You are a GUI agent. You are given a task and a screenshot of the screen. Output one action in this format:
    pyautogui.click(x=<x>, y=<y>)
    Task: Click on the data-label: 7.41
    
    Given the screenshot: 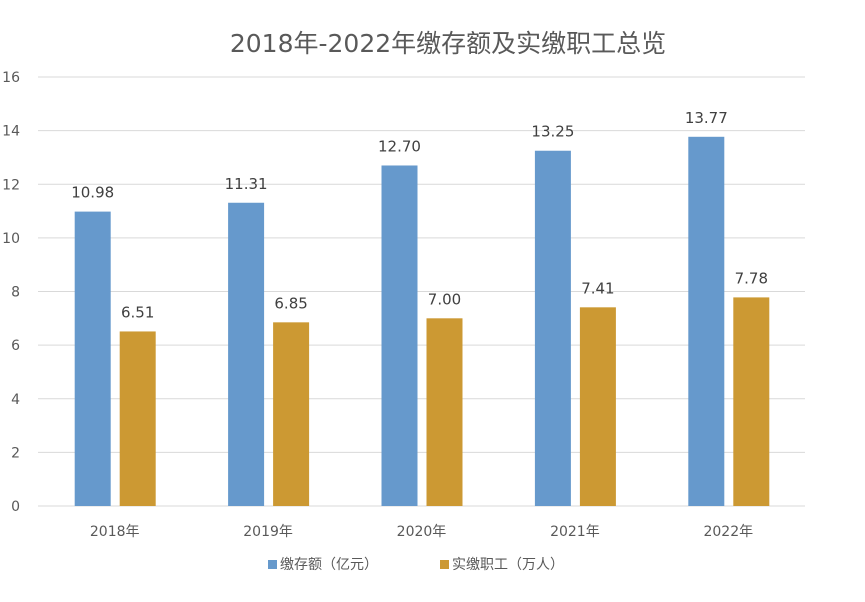 What is the action you would take?
    pyautogui.click(x=597, y=288)
    